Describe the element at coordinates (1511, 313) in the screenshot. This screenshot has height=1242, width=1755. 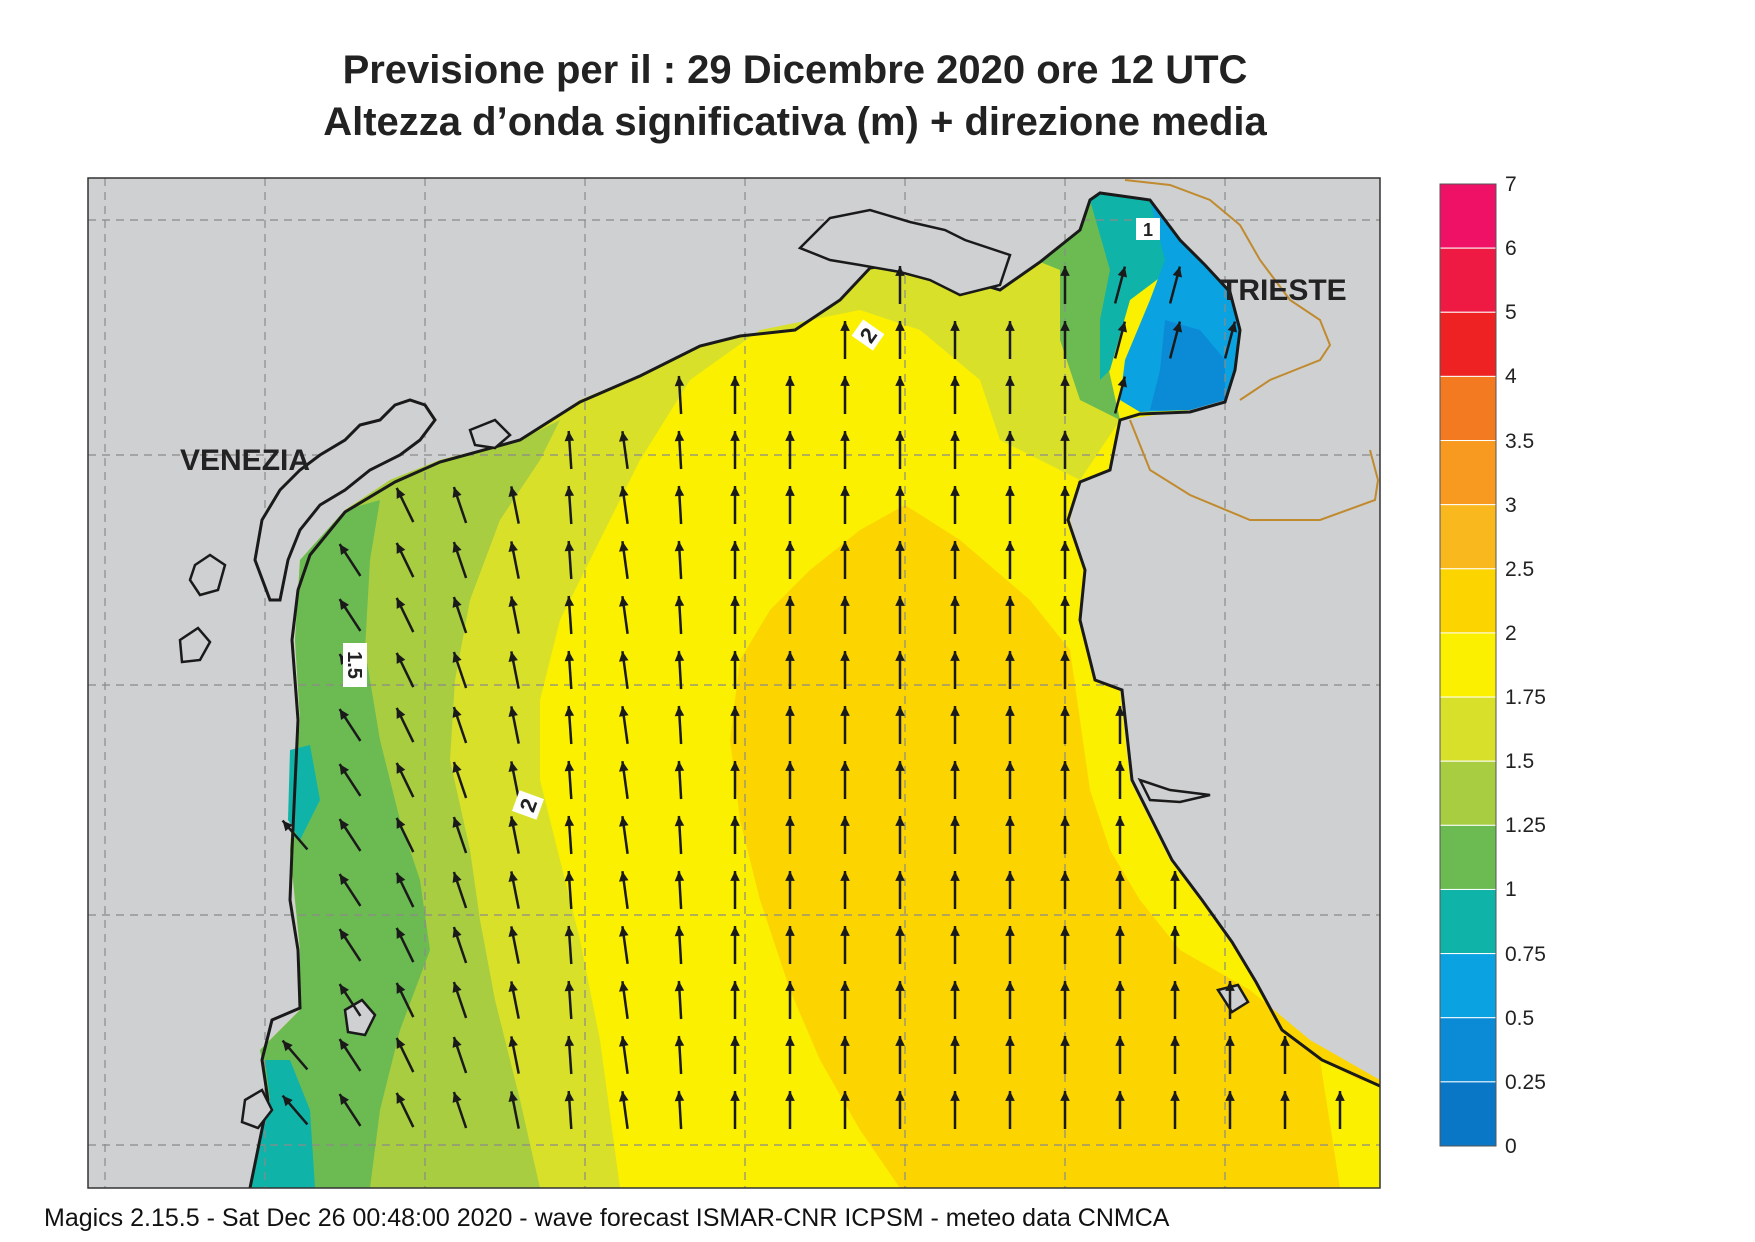
I see `legend-tick-label: 5` at that location.